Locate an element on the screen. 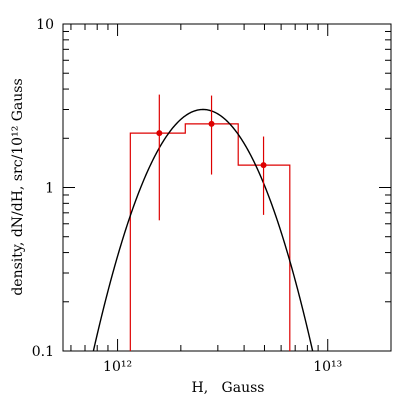  y-tick-label: 0.1 is located at coordinates (43, 352).